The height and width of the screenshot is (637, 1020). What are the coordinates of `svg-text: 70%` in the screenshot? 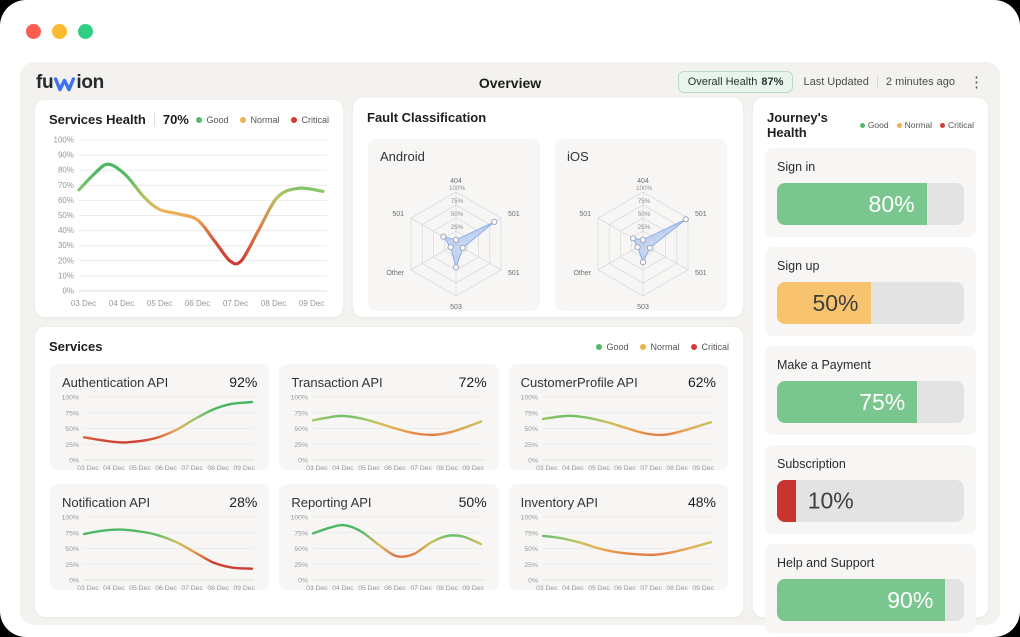 It's located at (66, 185).